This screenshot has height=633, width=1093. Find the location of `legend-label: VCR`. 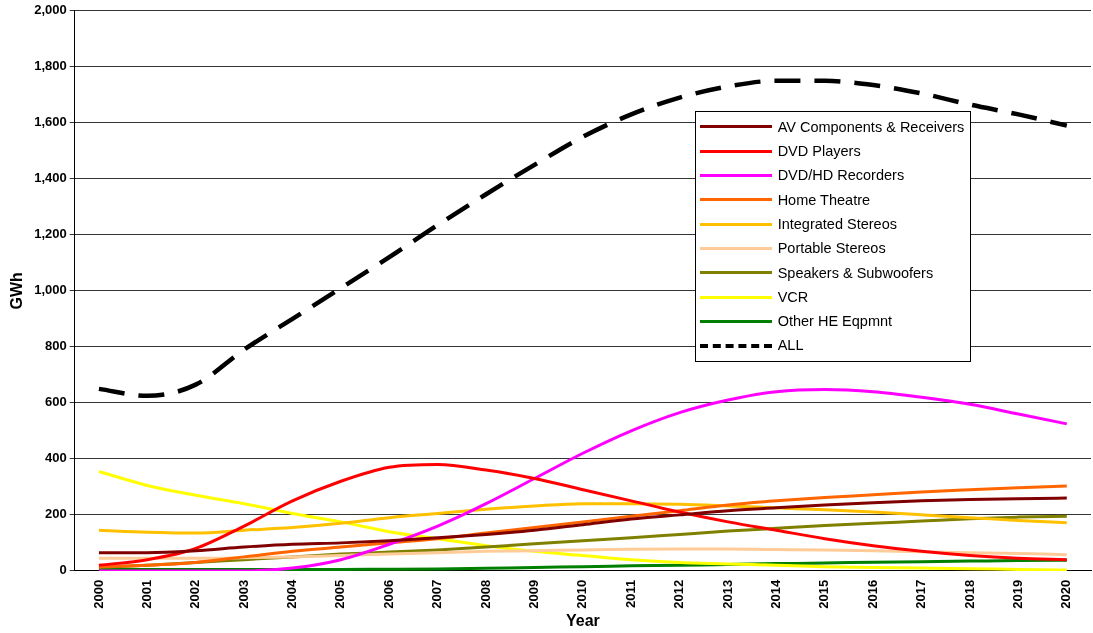

legend-label: VCR is located at coordinates (793, 297).